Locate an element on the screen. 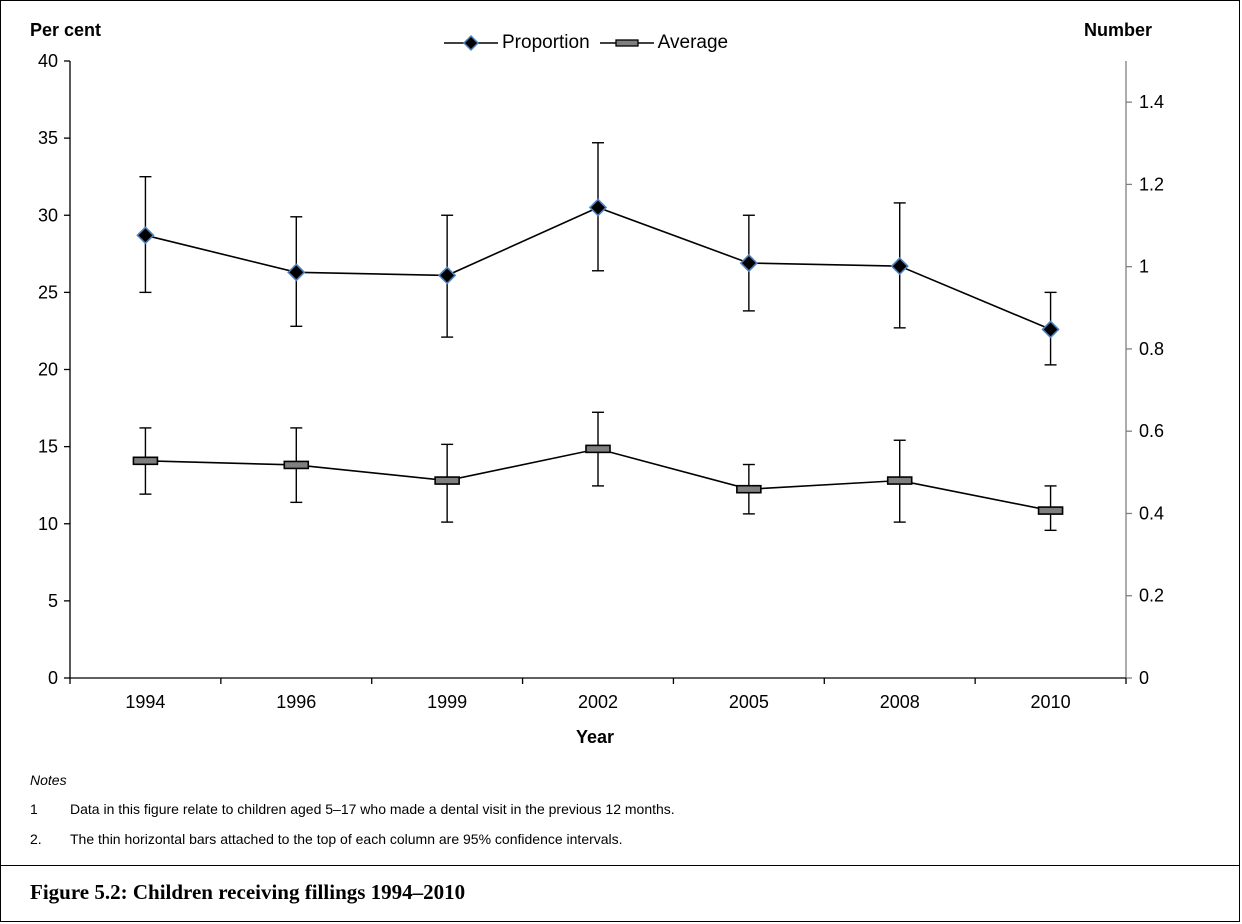  x-axis-tick-label: 1996 is located at coordinates (296, 702).